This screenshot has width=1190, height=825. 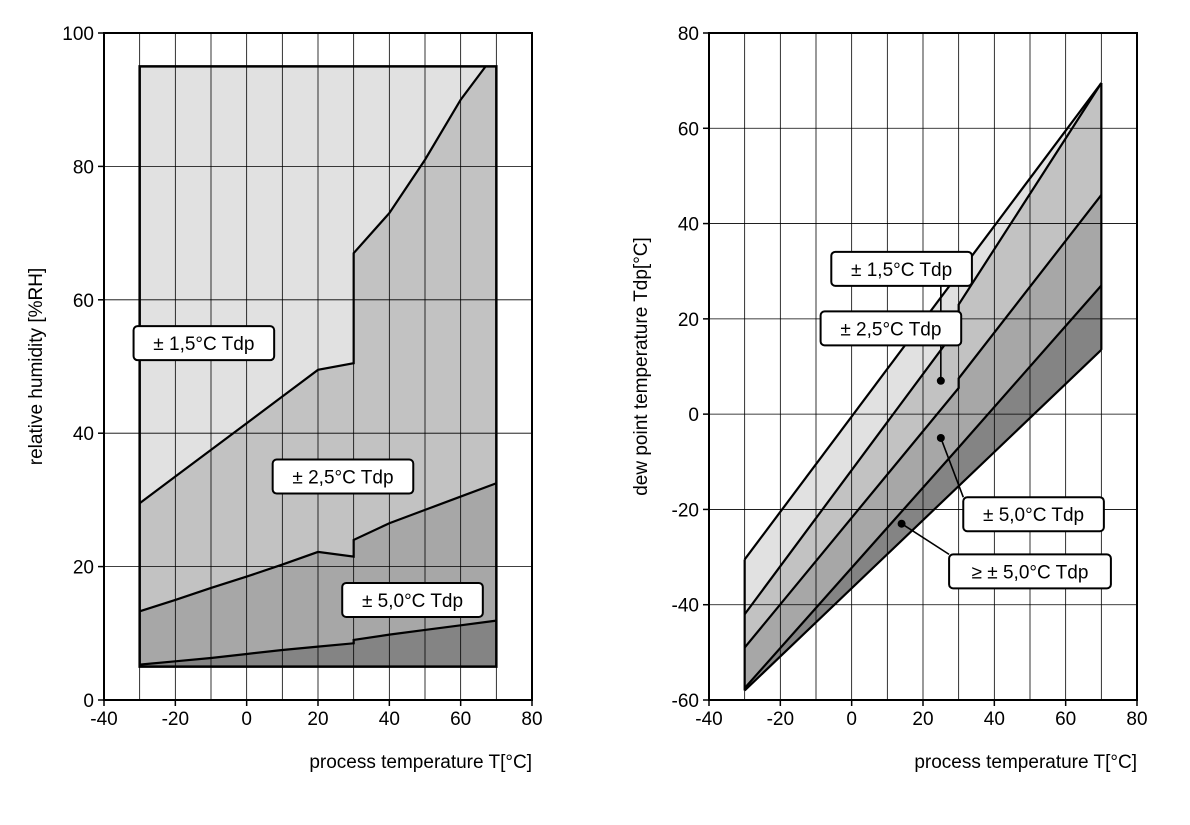 I want to click on y-axis-label: dew point temperature Tdp[°C], so click(x=641, y=366).